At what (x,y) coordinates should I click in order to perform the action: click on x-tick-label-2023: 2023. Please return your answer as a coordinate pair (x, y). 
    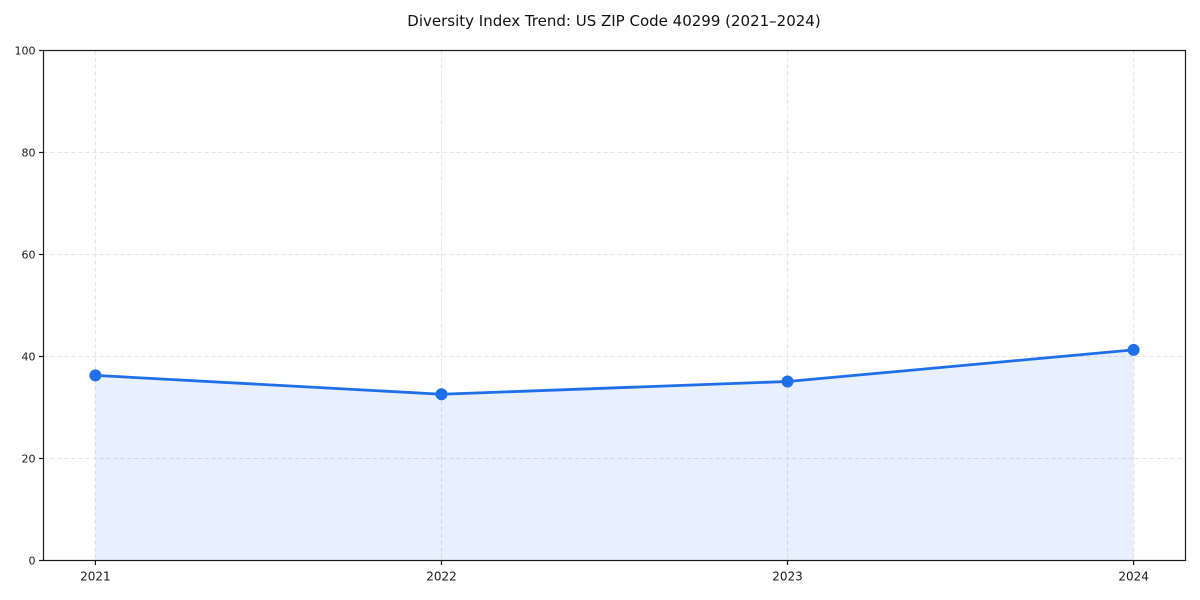
    Looking at the image, I should click on (787, 577).